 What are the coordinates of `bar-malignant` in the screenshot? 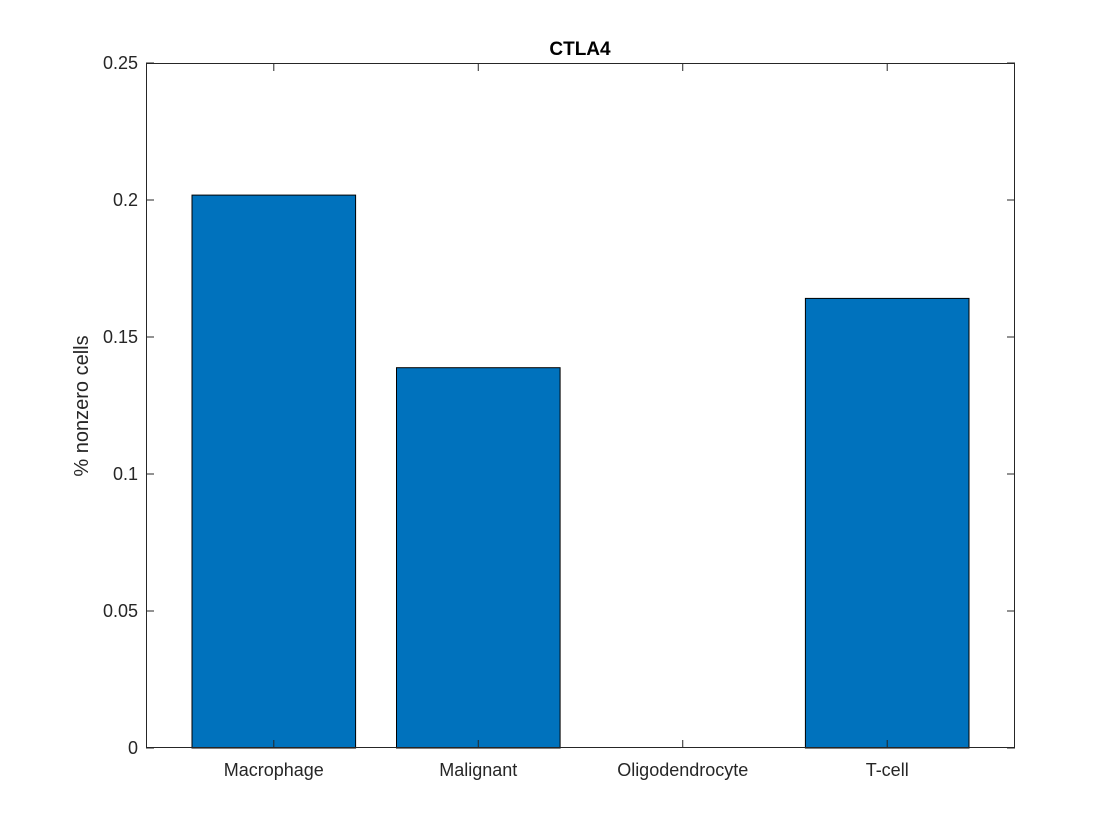 It's located at (478, 558).